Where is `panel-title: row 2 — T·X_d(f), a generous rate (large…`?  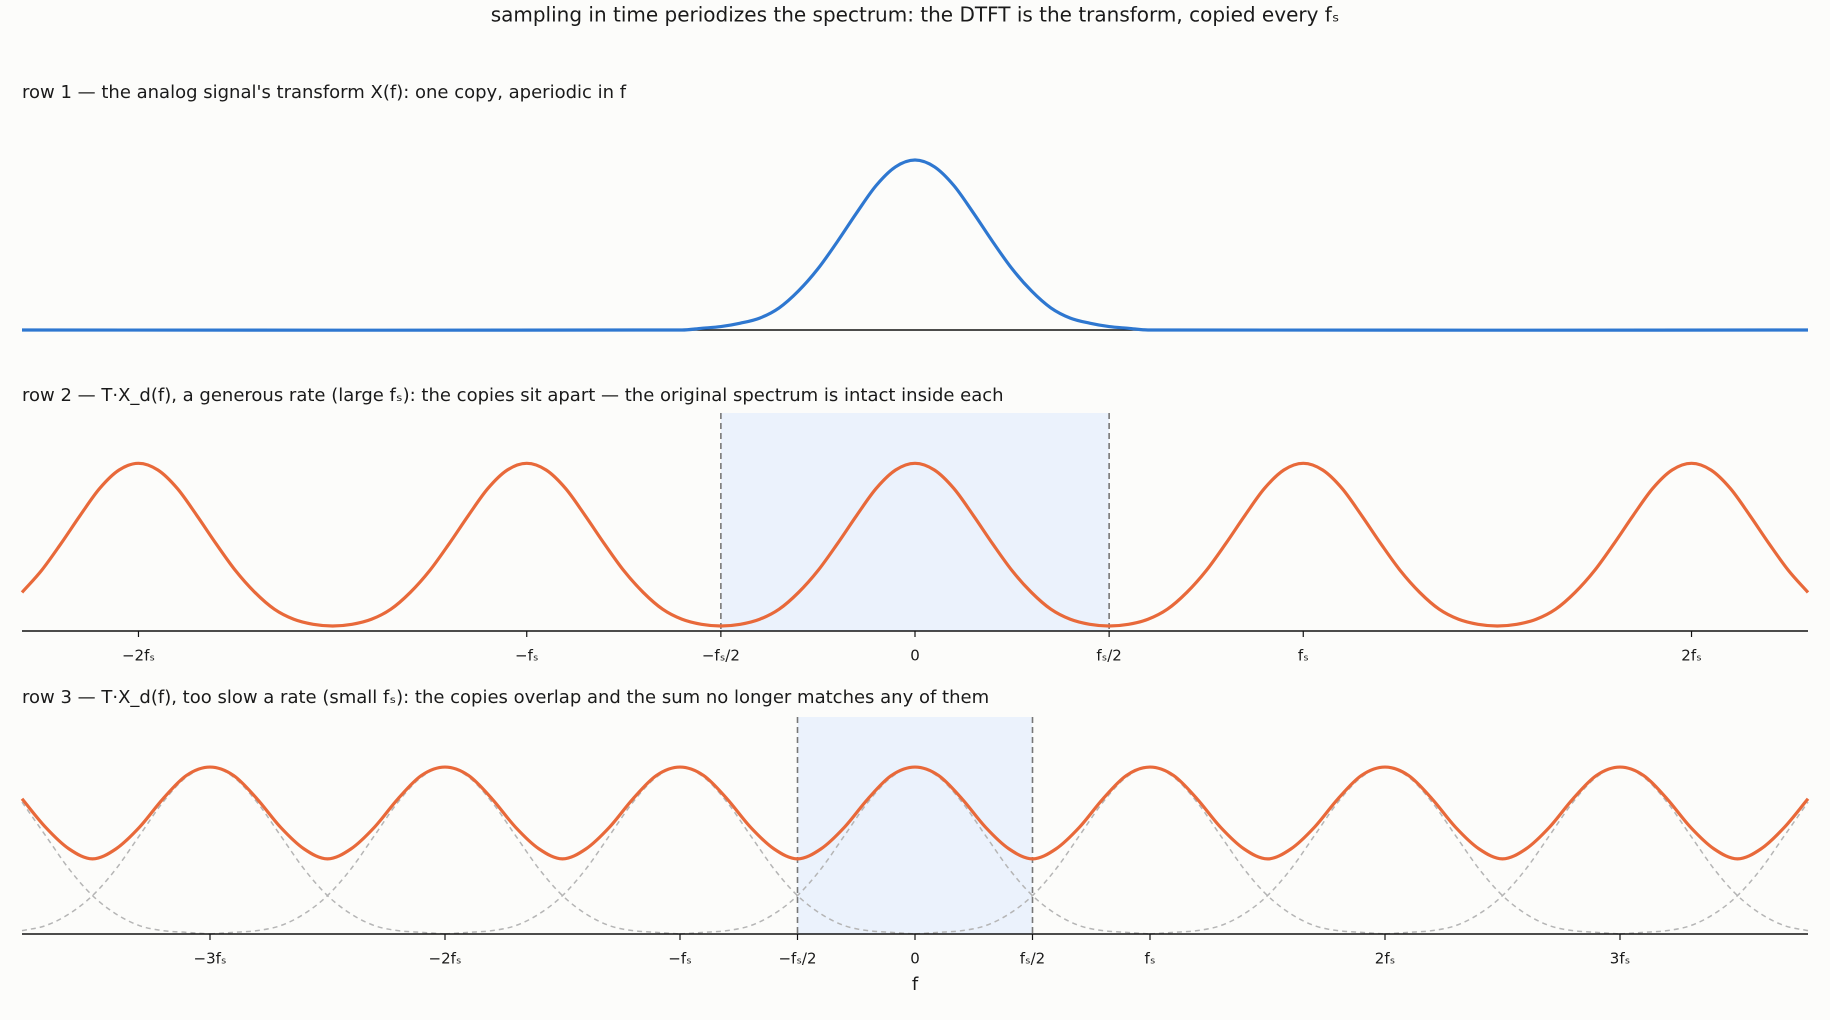
panel-title: row 2 — T·X_d(f), a generous rate (large… is located at coordinates (513, 395).